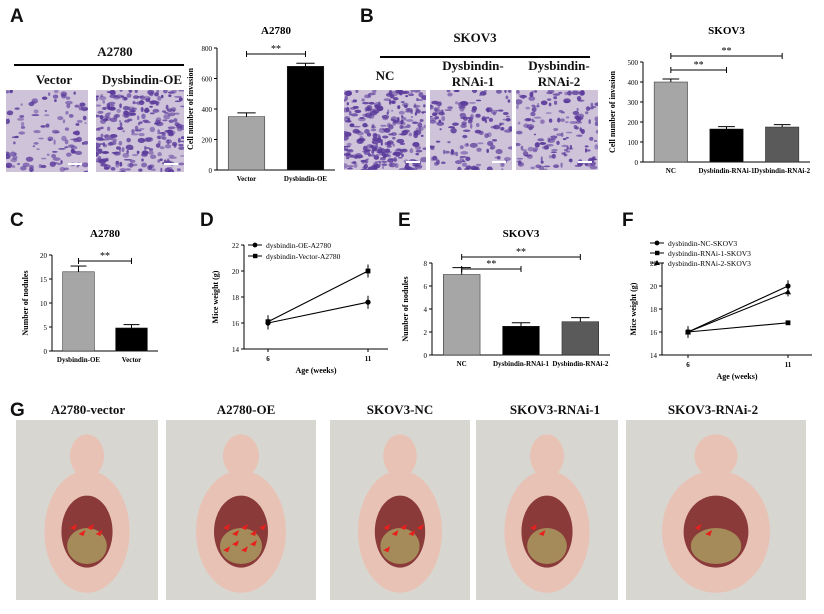  Describe the element at coordinates (400, 456) in the screenshot. I see `mouse-head` at that location.